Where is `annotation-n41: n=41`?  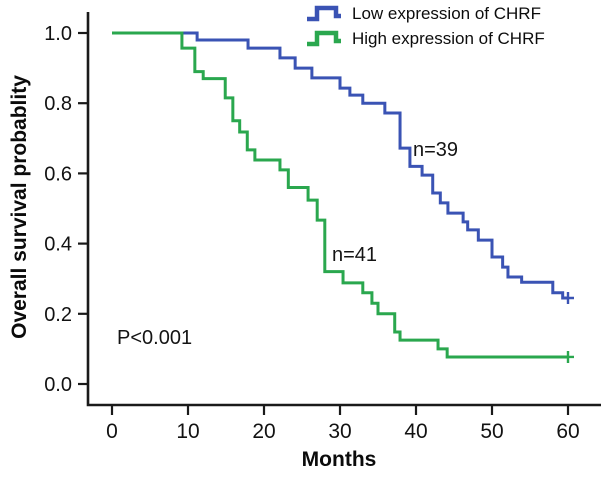
annotation-n41: n=41 is located at coordinates (355, 255).